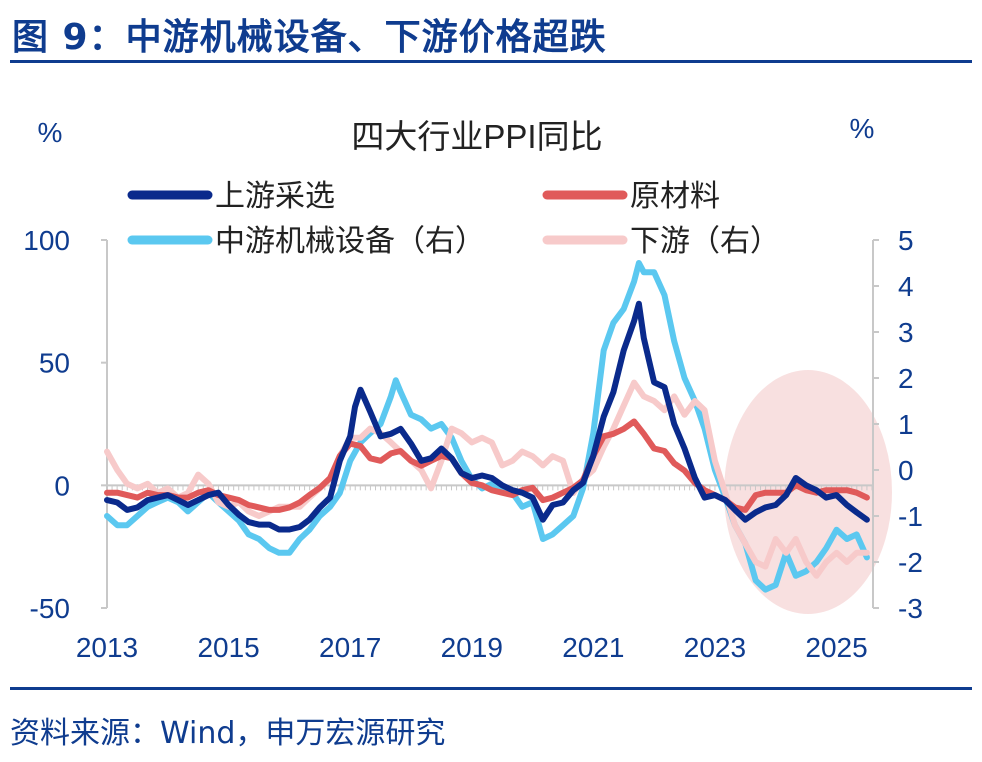 This screenshot has height=762, width=982. Describe the element at coordinates (705, 241) in the screenshot. I see `legend-downstream: 下游（右）` at that location.